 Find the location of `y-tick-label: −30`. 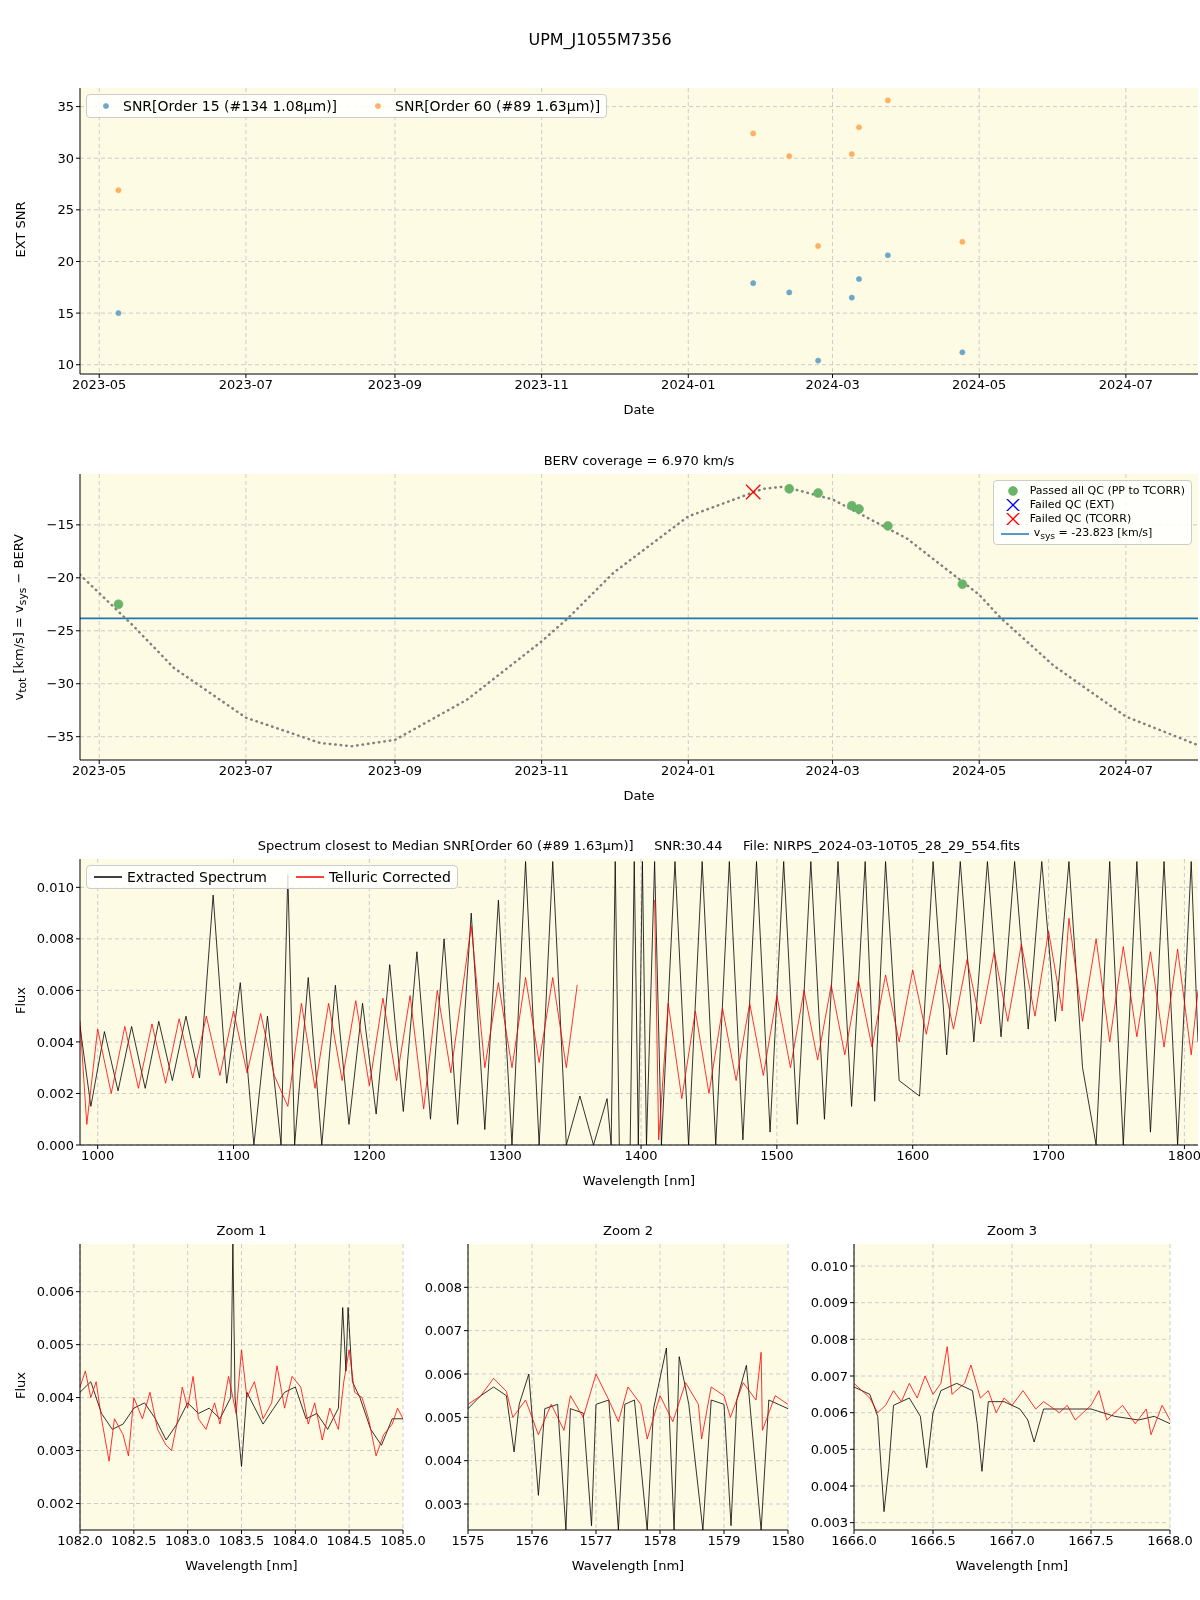

y-tick-label: −30 is located at coordinates (60, 684).